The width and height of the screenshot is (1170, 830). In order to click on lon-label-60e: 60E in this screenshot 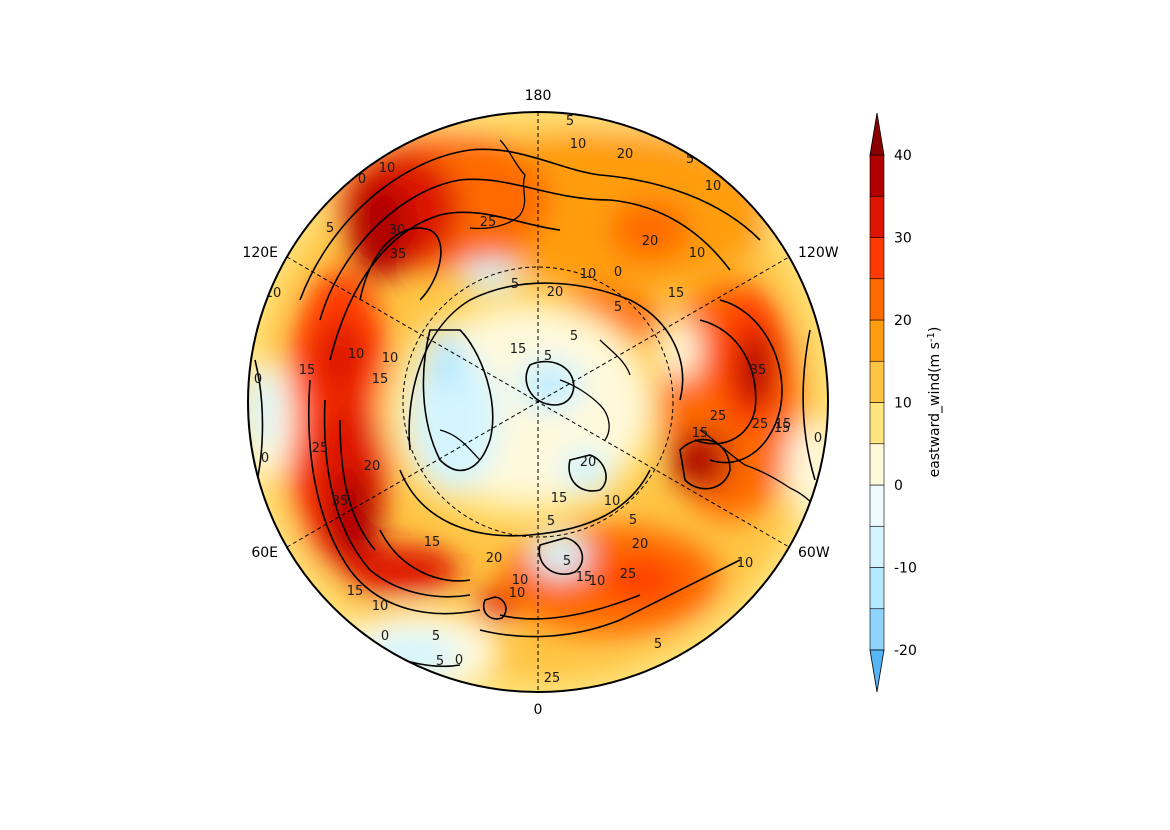, I will do `click(264, 553)`.